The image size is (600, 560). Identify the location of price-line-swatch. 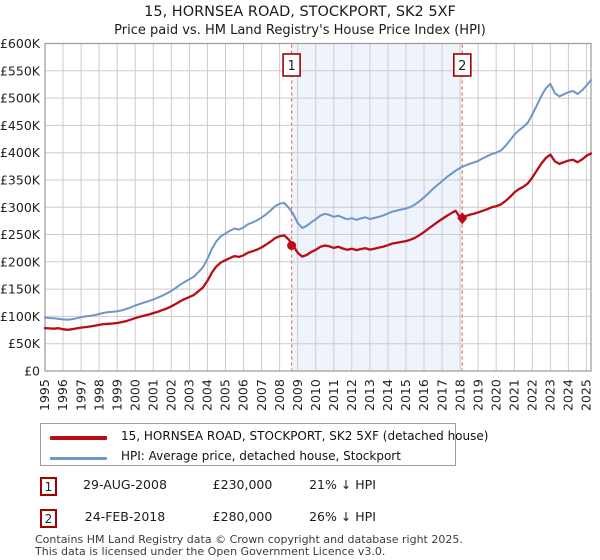
(78, 438).